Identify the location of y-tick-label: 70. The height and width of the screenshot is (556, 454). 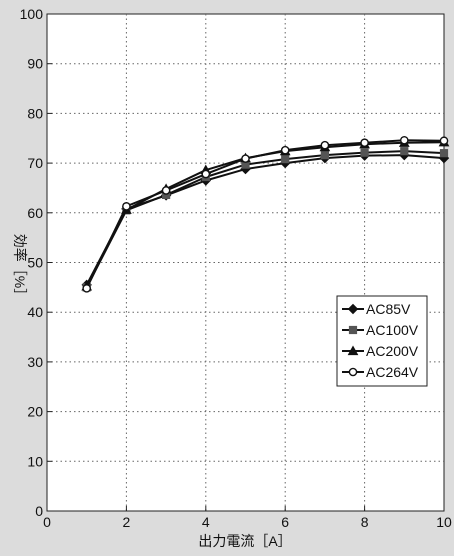
(35, 163).